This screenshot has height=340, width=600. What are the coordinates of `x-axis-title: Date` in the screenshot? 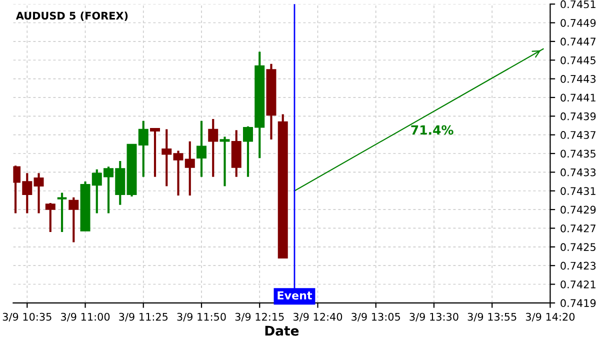 It's located at (282, 331).